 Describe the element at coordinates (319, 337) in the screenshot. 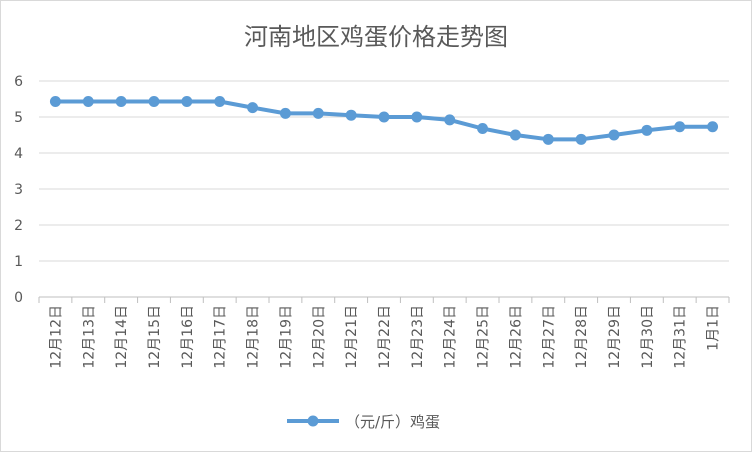

I see `x-tick-label-8: 12月20日` at that location.